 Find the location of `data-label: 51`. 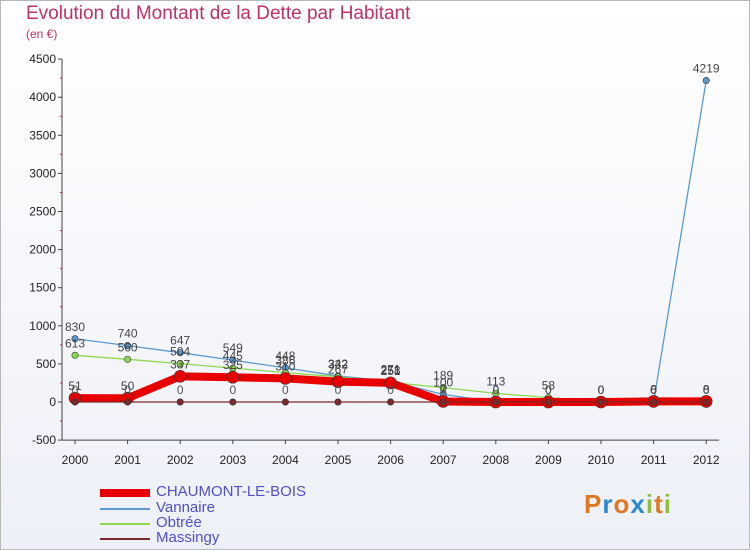

data-label: 51 is located at coordinates (75, 386).